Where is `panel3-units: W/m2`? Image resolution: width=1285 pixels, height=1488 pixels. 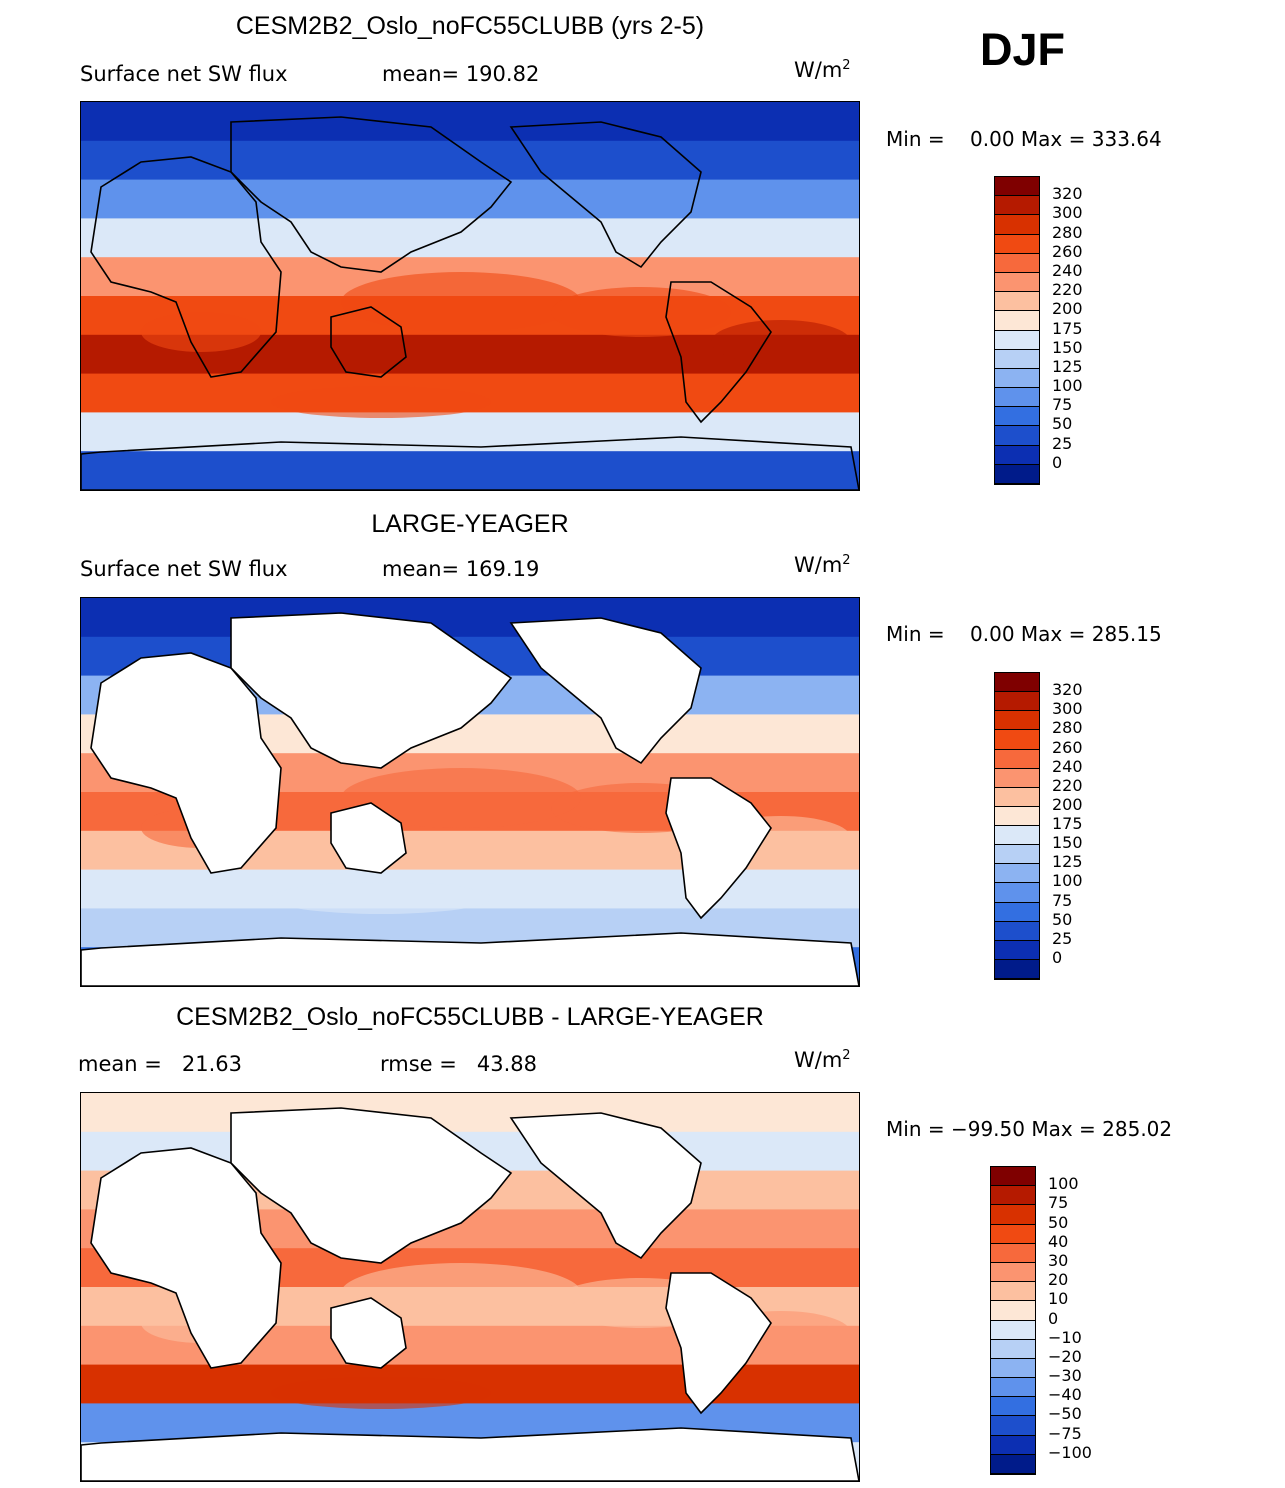
panel3-units: W/m2 is located at coordinates (822, 1060).